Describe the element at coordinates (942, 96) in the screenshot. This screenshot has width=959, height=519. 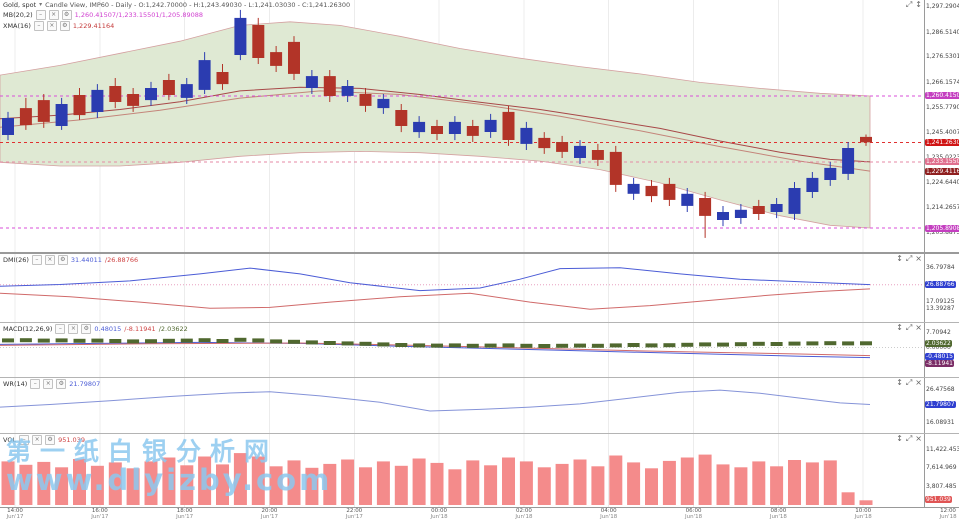
I see `axis-badge: 1,260.41507` at that location.